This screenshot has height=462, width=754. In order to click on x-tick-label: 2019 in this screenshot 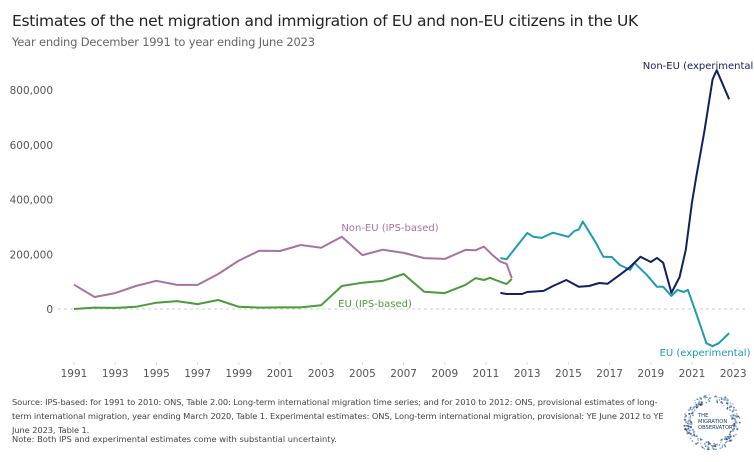, I will do `click(650, 374)`.